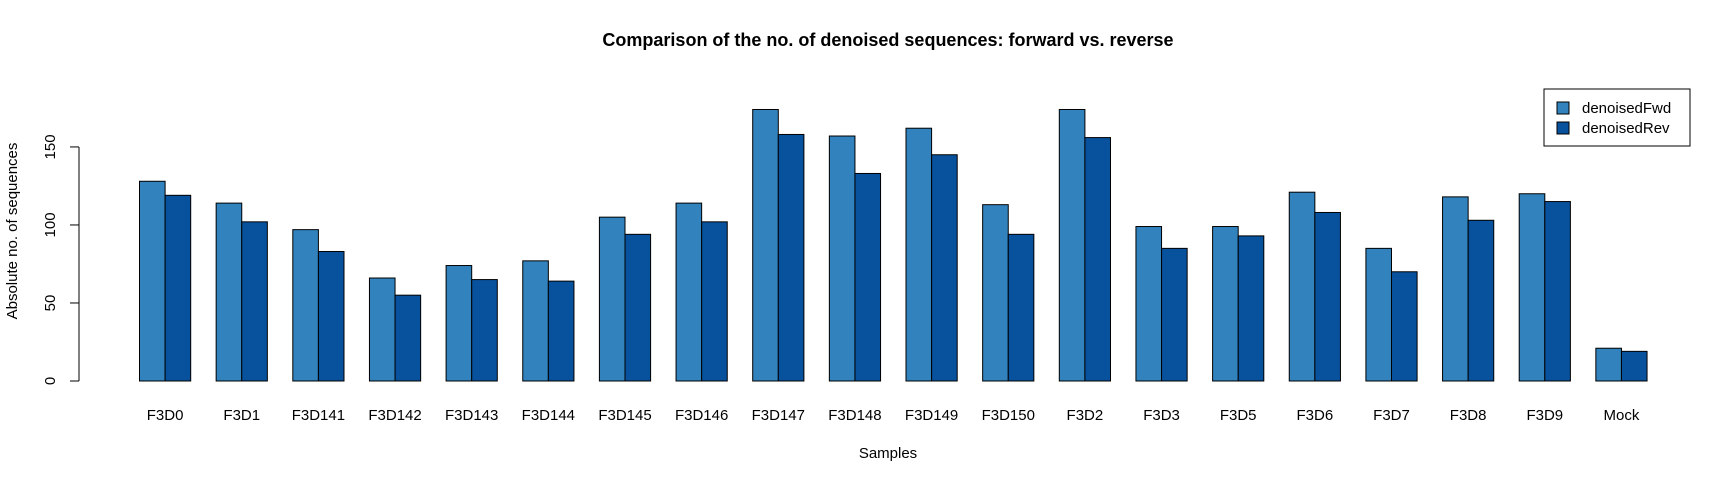 The image size is (1728, 480). Describe the element at coordinates (1608, 364) in the screenshot. I see `bar-denoisedFwd-Mock` at that location.